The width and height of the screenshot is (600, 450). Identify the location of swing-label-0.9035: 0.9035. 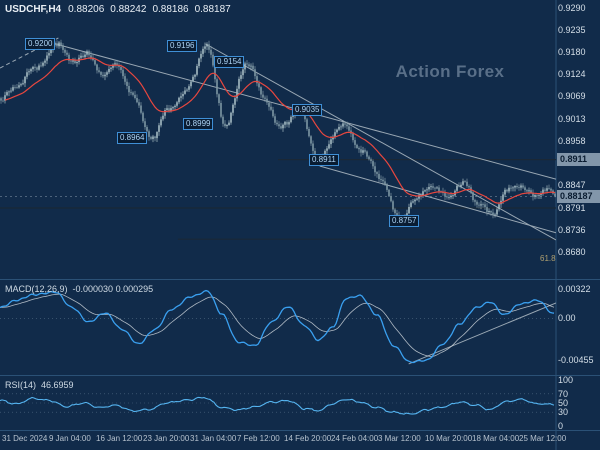
(307, 110).